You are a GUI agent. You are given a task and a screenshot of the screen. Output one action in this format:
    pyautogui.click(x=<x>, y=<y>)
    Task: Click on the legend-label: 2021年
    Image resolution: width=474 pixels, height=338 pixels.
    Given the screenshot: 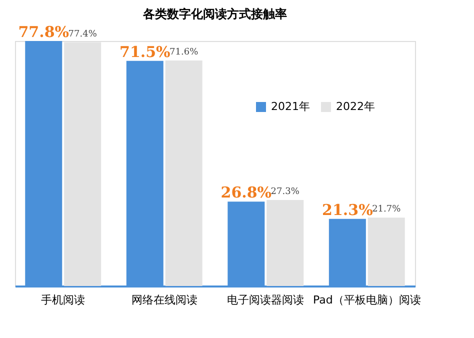 What is the action you would take?
    pyautogui.click(x=290, y=106)
    